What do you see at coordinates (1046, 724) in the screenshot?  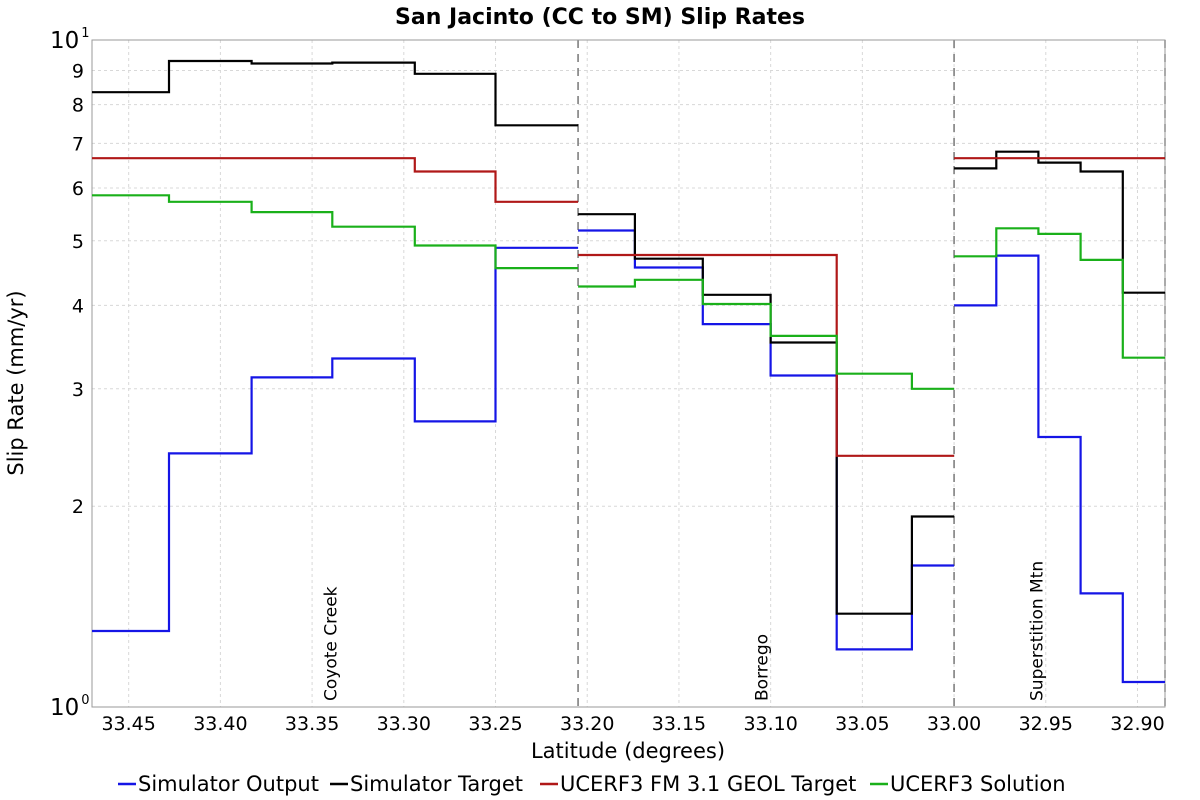 I see `x-tick-label: 32.95` at bounding box center [1046, 724].